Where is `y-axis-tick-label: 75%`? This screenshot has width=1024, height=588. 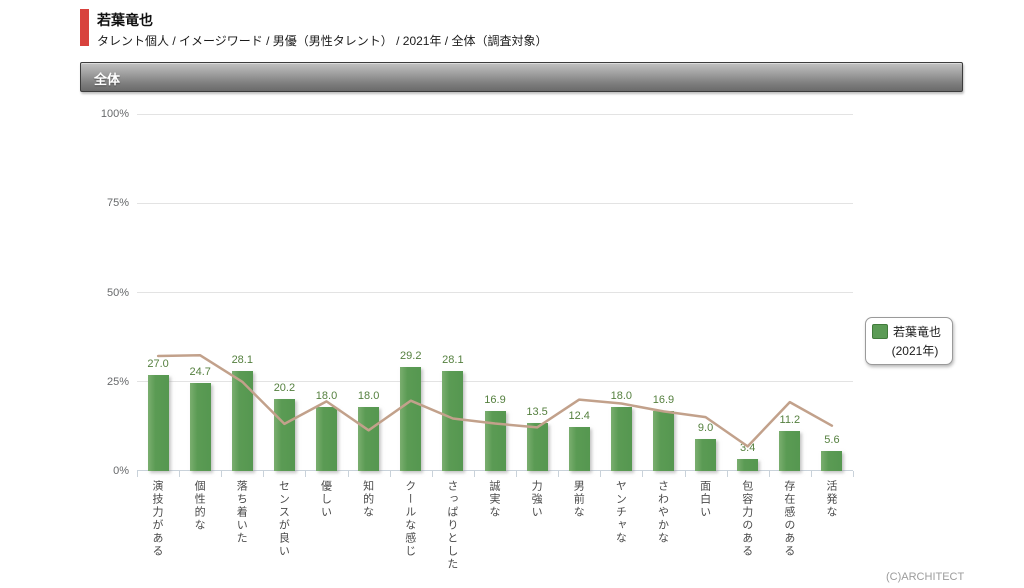
y-axis-tick-label: 75% is located at coordinates (117, 203).